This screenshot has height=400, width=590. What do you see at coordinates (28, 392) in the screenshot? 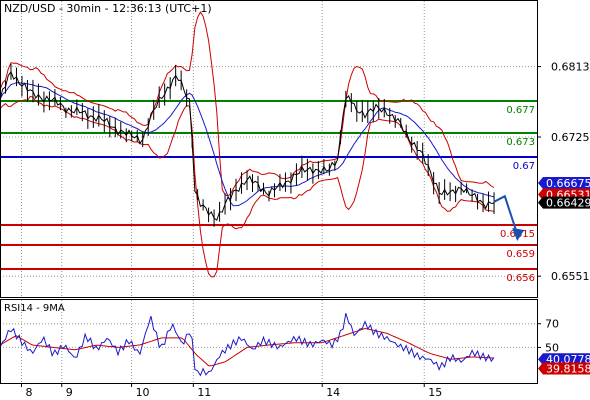
I see `x-tick-label: 8` at bounding box center [28, 392].